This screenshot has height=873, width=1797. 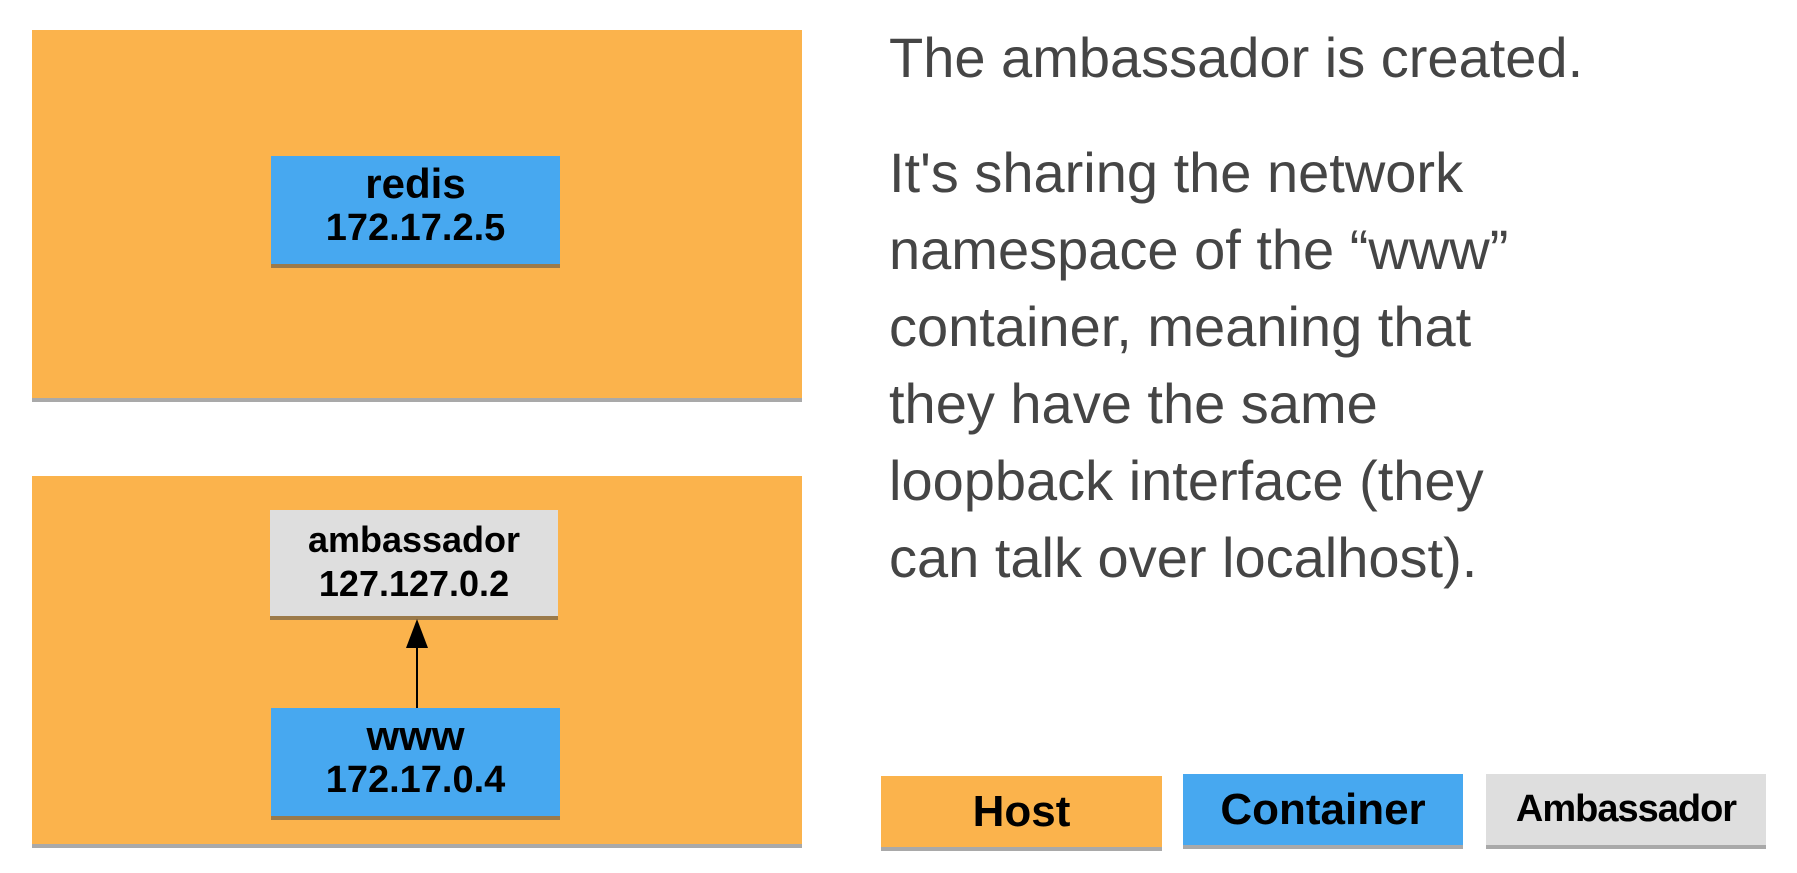 I want to click on legend-ambassador: Ambassador, so click(x=1626, y=809).